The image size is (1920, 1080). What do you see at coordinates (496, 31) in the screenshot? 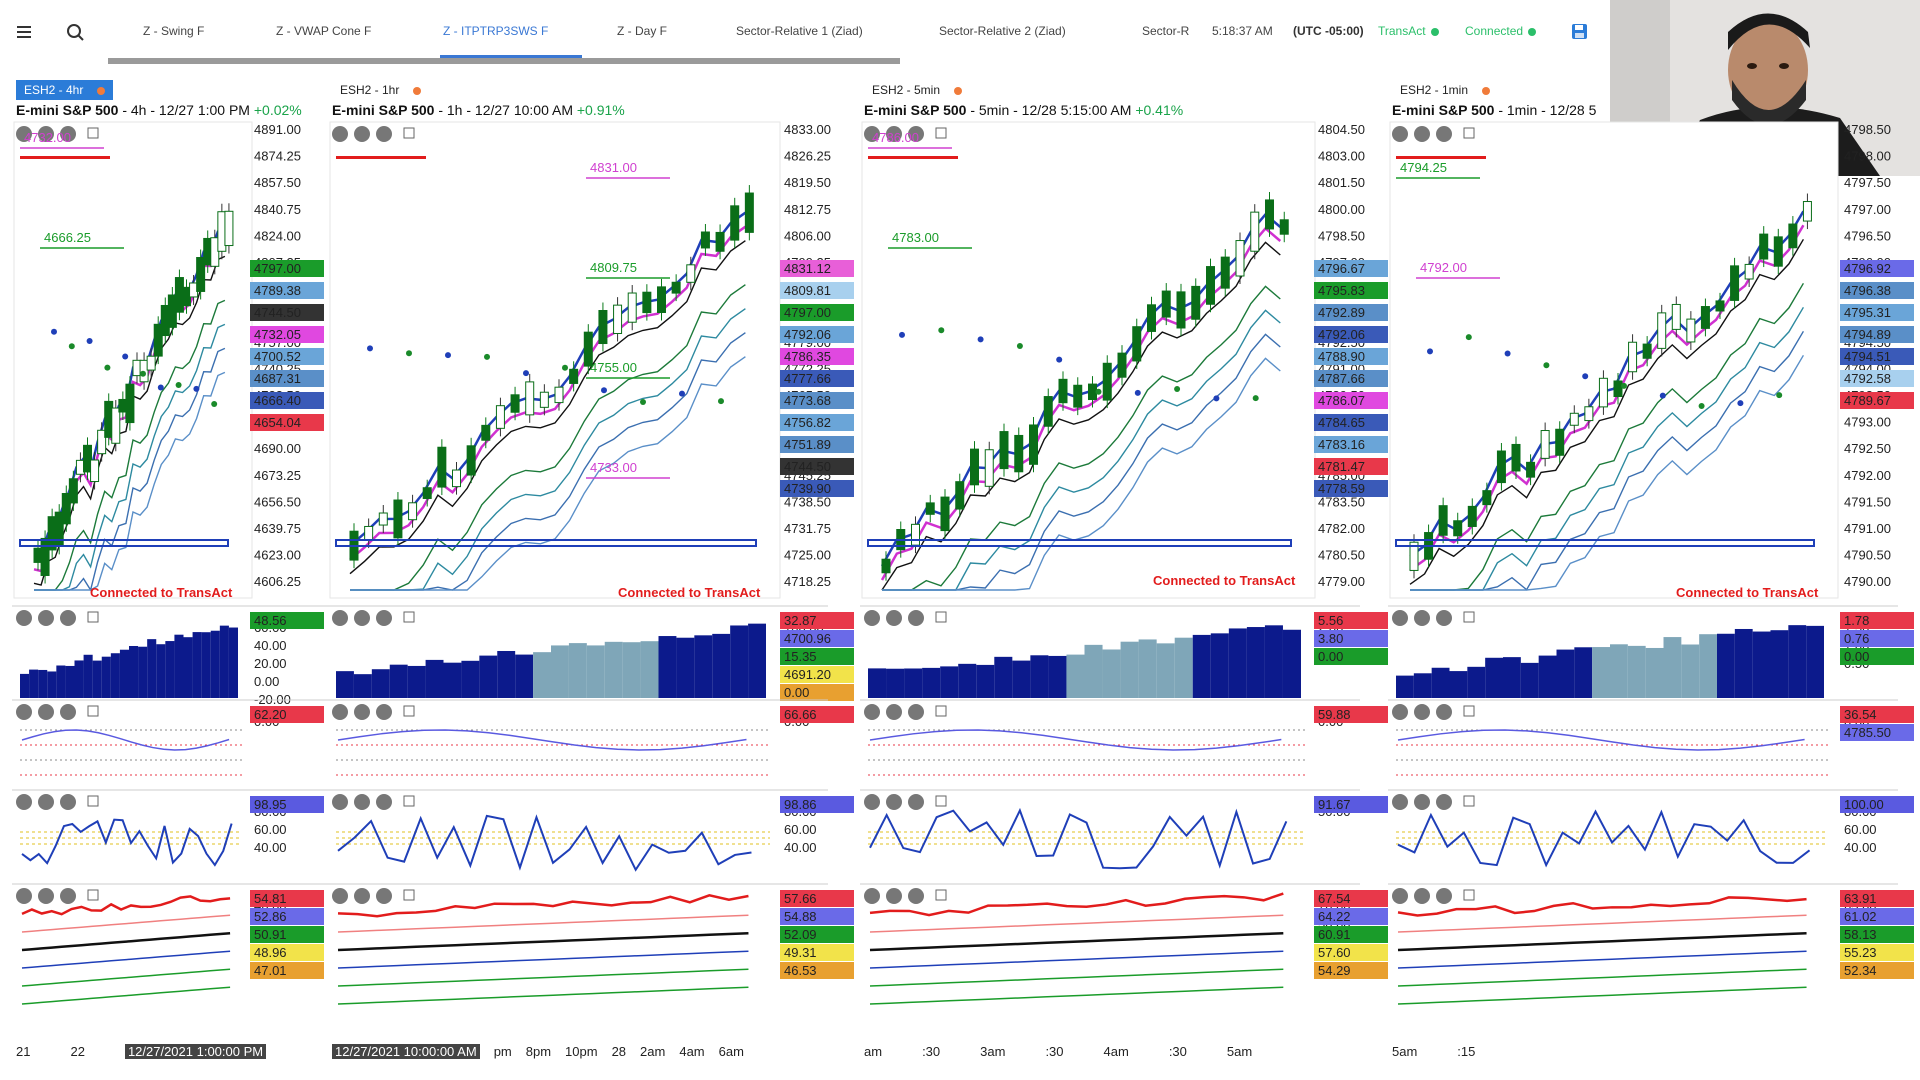
I see `tab-itptrp3sws: Z - ITPTRP3SWS F` at bounding box center [496, 31].